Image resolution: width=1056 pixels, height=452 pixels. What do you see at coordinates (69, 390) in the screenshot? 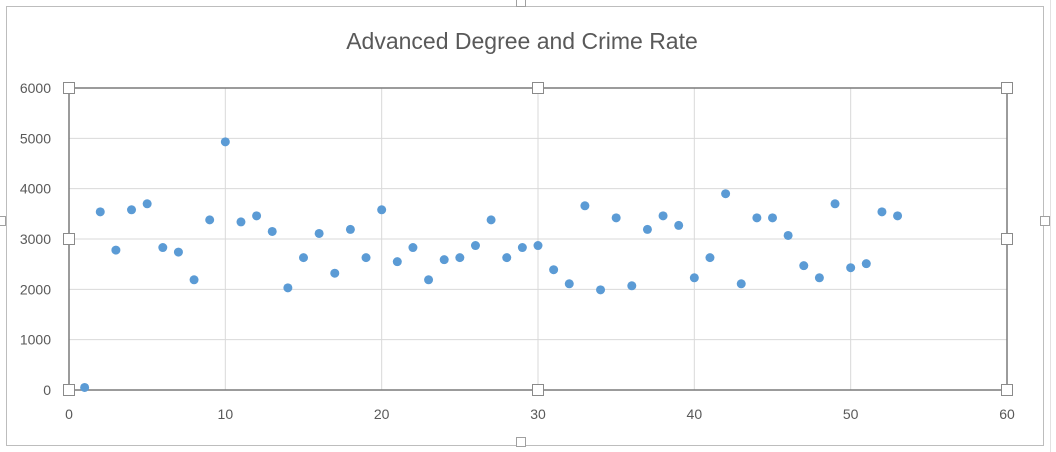
I see `plot-area-handle-bottom-left` at bounding box center [69, 390].